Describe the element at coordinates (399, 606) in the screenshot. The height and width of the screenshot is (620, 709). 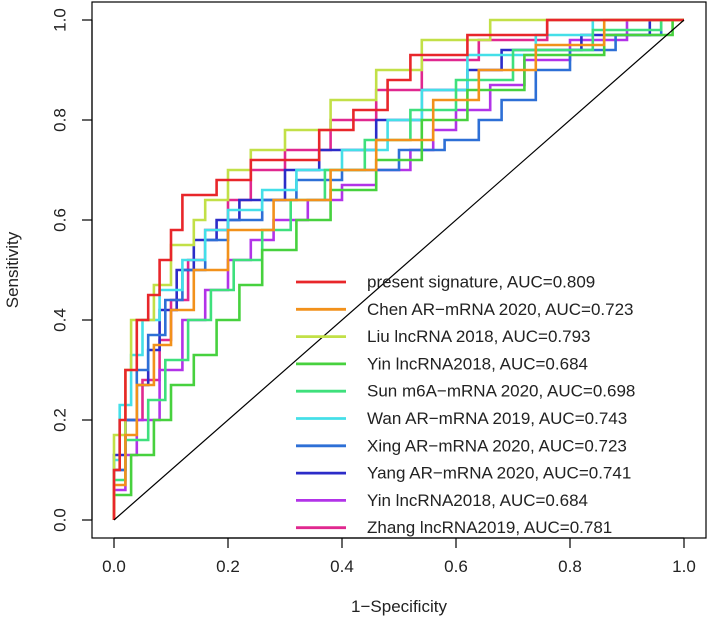
I see `x-axis-title: 1−Specificity` at that location.